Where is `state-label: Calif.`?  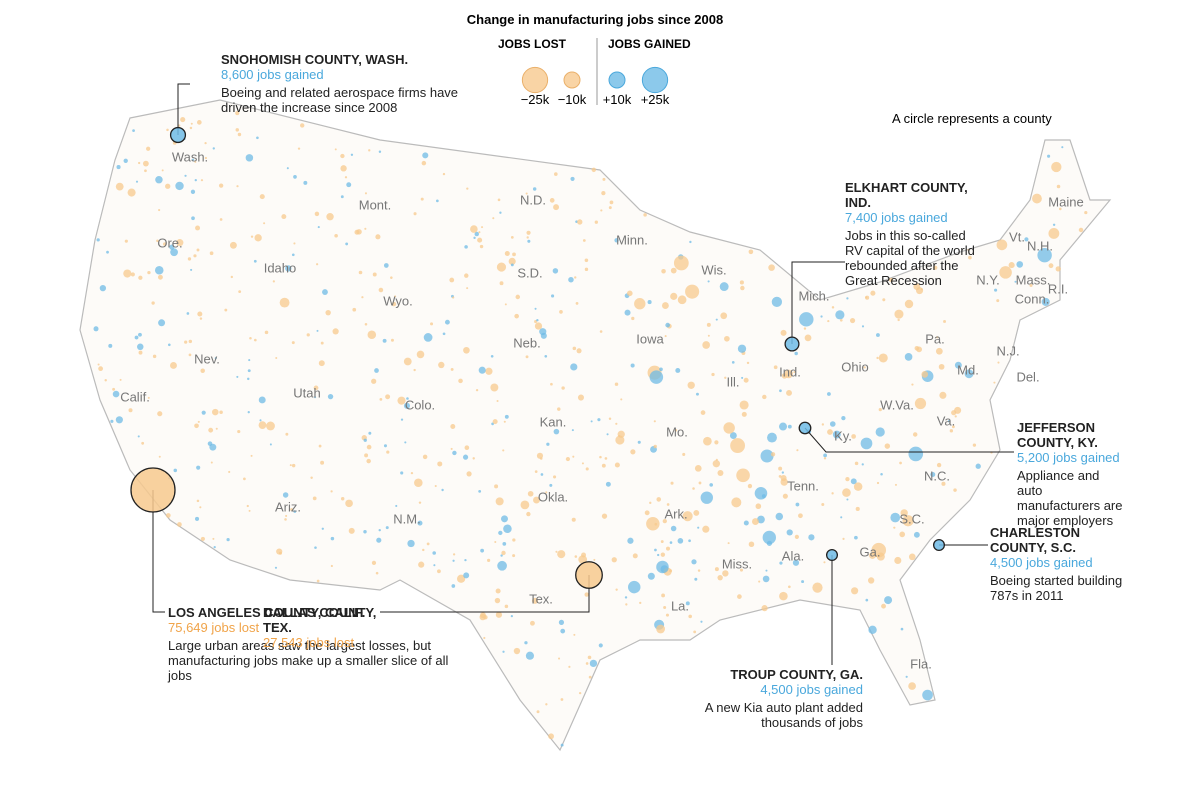
state-label: Calif. is located at coordinates (135, 396).